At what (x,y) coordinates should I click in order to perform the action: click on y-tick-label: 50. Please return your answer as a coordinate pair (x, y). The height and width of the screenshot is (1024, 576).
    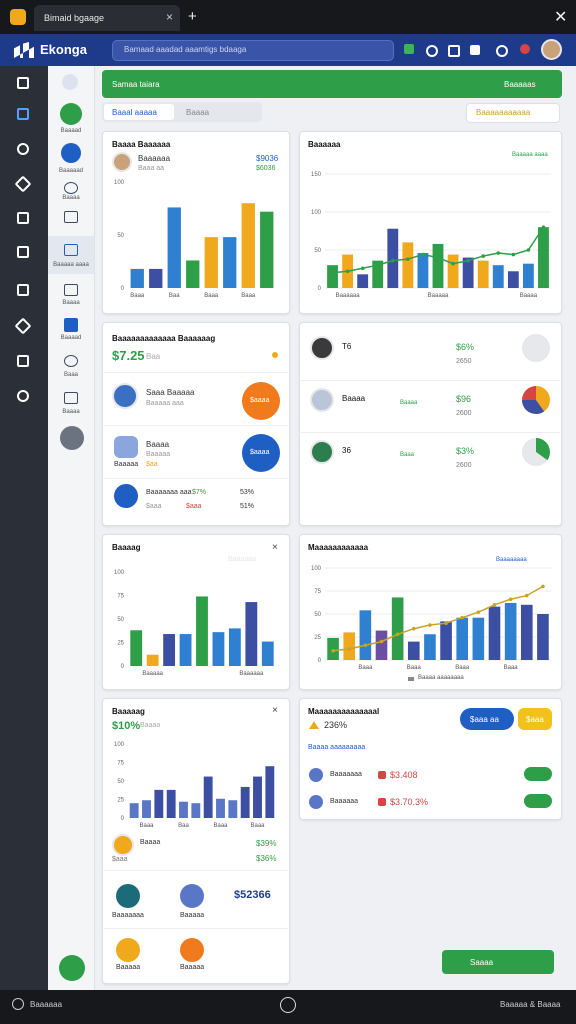
    Looking at the image, I should click on (317, 251).